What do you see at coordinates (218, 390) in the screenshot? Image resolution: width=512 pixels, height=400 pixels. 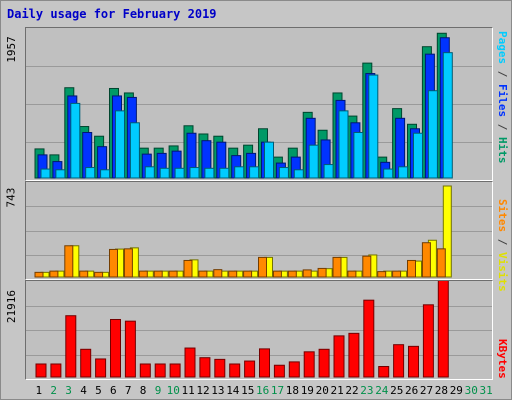 I see `x-tick-day-13: 13` at bounding box center [218, 390].